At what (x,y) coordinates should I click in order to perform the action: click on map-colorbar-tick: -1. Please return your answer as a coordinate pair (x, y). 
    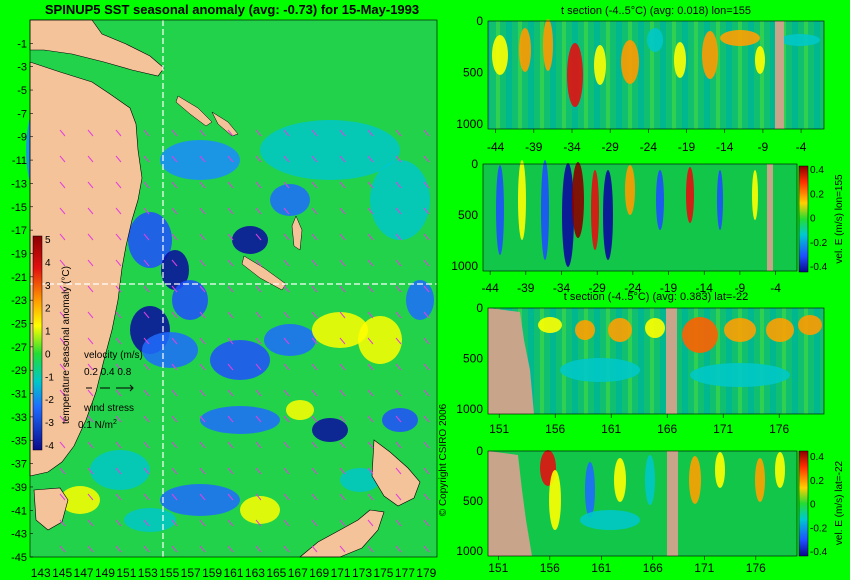
    Looking at the image, I should click on (49, 377).